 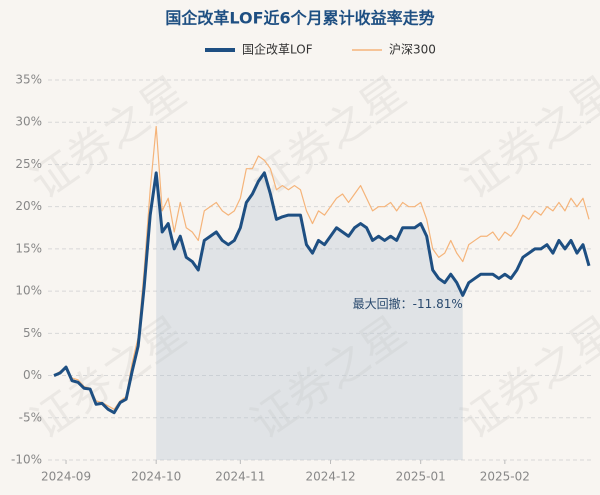 I want to click on annotation: 最大回撤：-11.81%, so click(x=408, y=303).